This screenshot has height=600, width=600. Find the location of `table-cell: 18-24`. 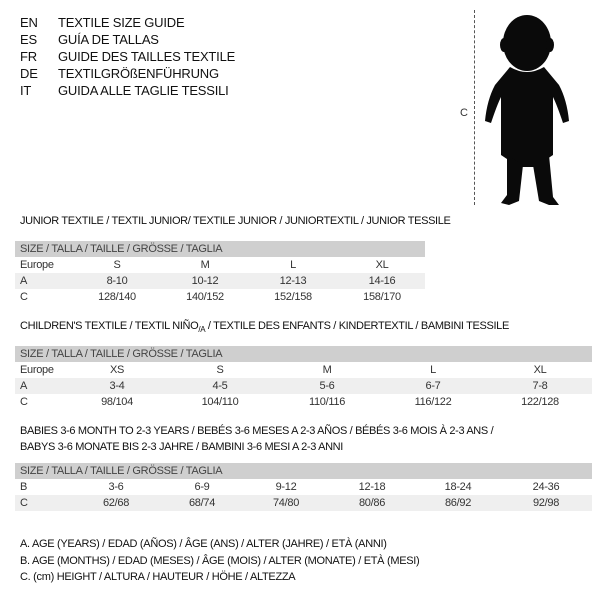

table-cell: 18-24 is located at coordinates (458, 487).